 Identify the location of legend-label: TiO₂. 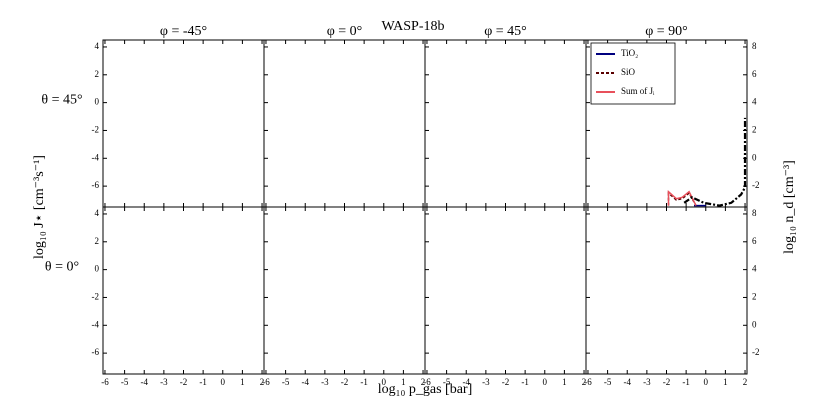
(629, 53).